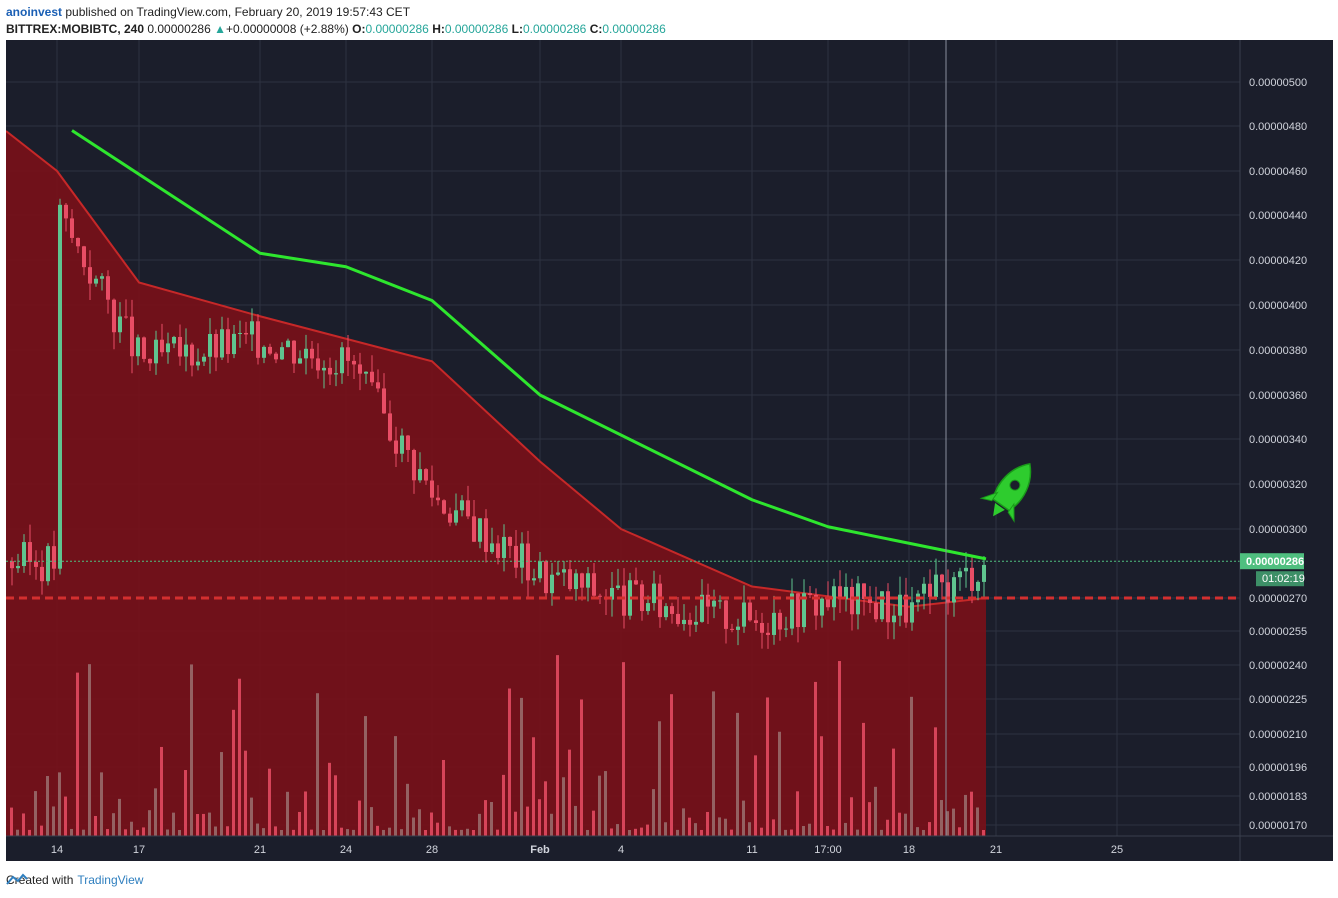  I want to click on author-link: anoinvest, so click(34, 12).